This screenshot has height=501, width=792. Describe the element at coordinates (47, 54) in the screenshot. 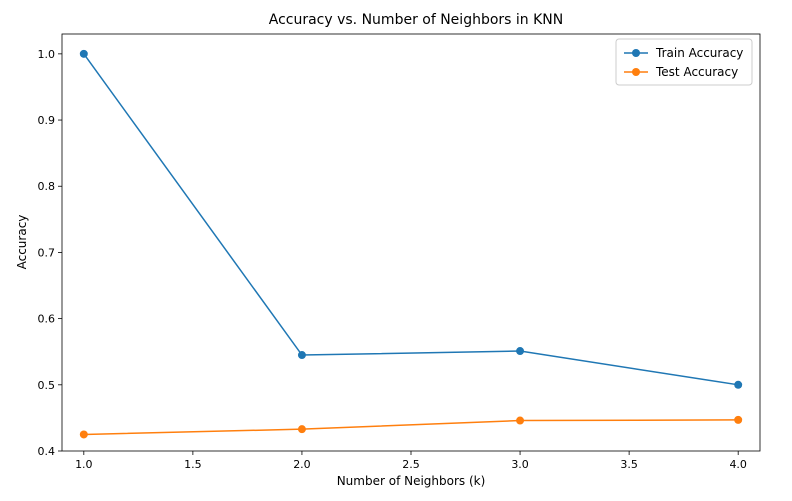

I see `y-tick-label: 1.0` at that location.